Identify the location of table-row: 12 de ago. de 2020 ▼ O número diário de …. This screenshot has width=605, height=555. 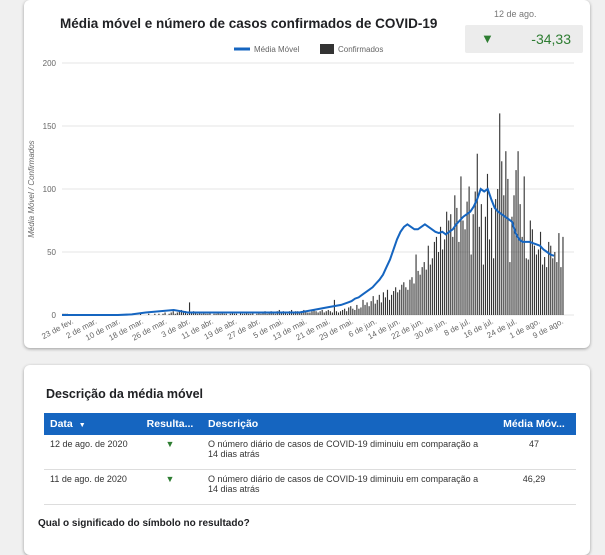
(310, 452).